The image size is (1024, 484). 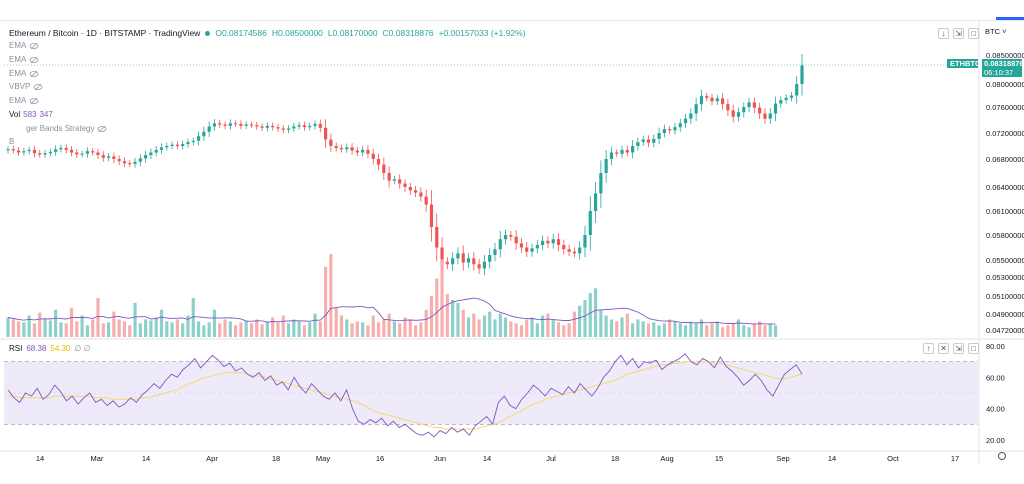 What do you see at coordinates (24, 59) in the screenshot?
I see `indicator-legend-ema-2: EMA` at bounding box center [24, 59].